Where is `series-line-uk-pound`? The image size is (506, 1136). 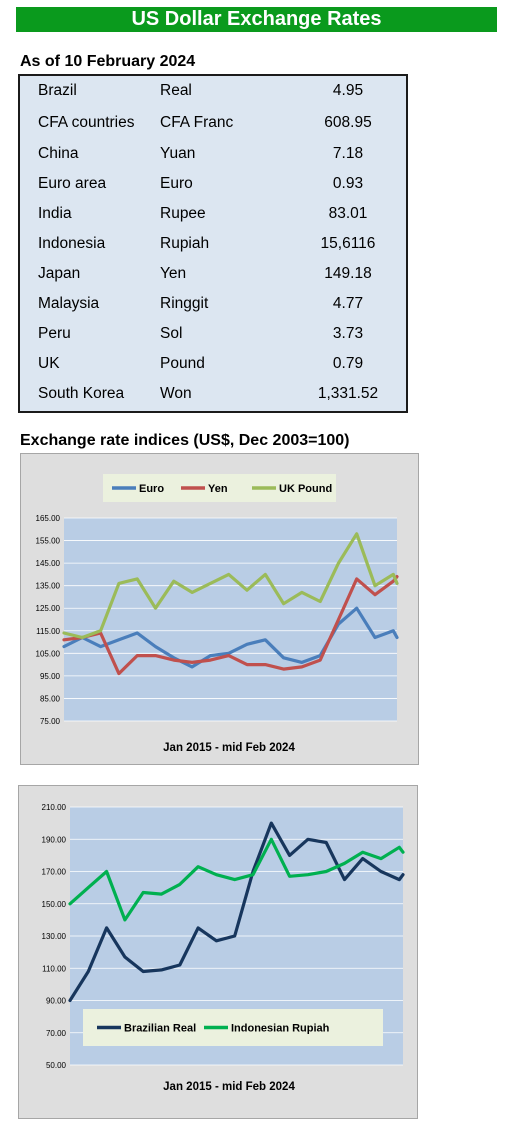 series-line-uk-pound is located at coordinates (230, 586).